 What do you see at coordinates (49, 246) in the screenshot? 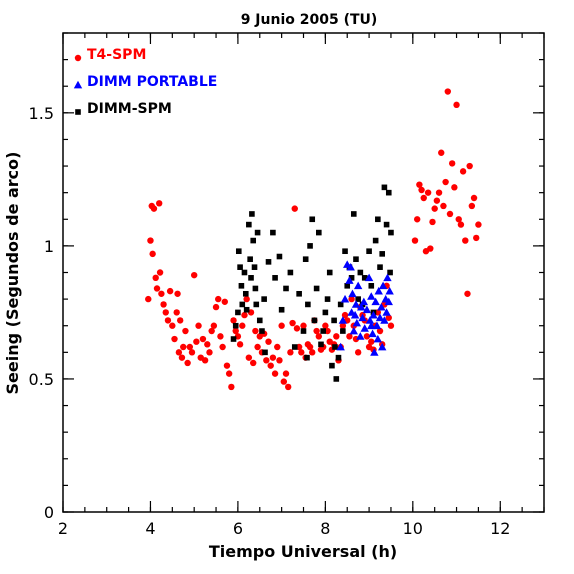
I see `y-tick-label: 1` at bounding box center [49, 246].